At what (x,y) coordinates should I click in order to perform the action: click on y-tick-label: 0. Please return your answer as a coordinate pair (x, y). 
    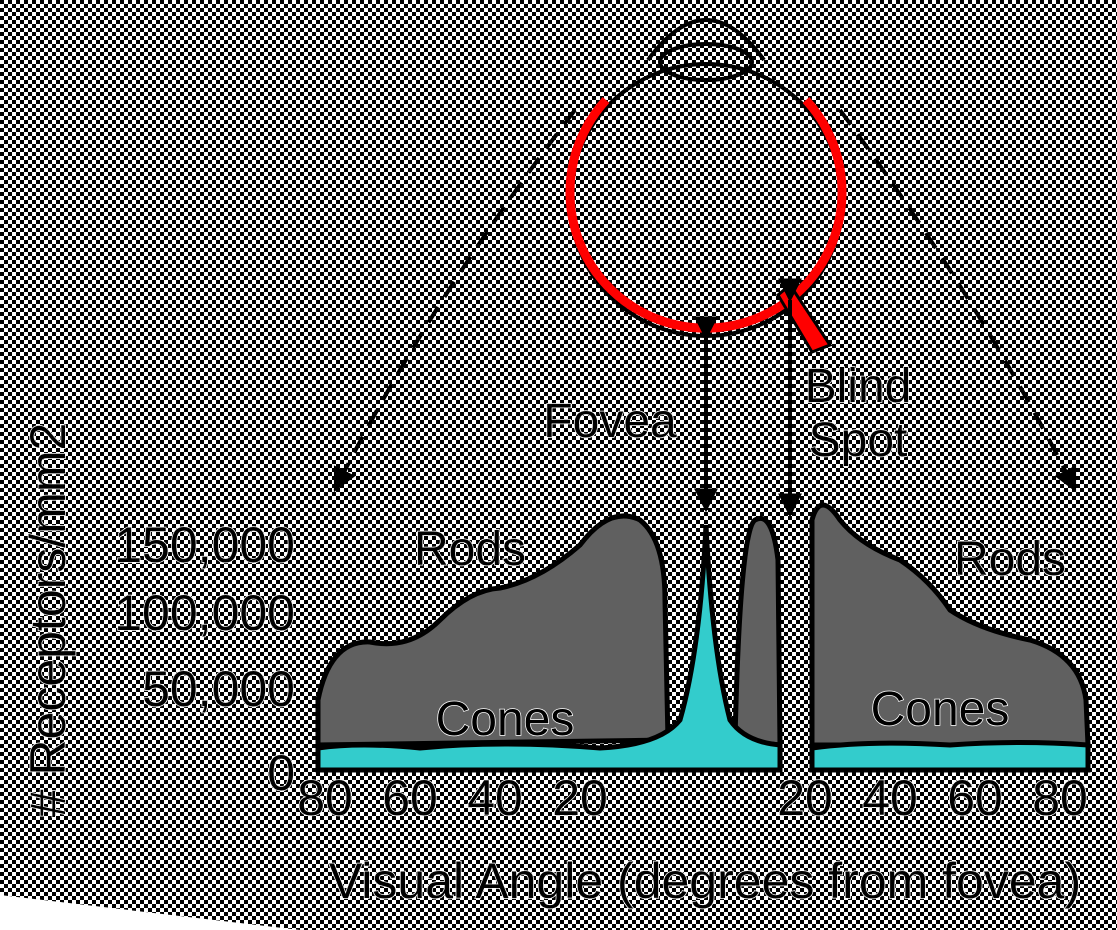
    Looking at the image, I should click on (281, 773).